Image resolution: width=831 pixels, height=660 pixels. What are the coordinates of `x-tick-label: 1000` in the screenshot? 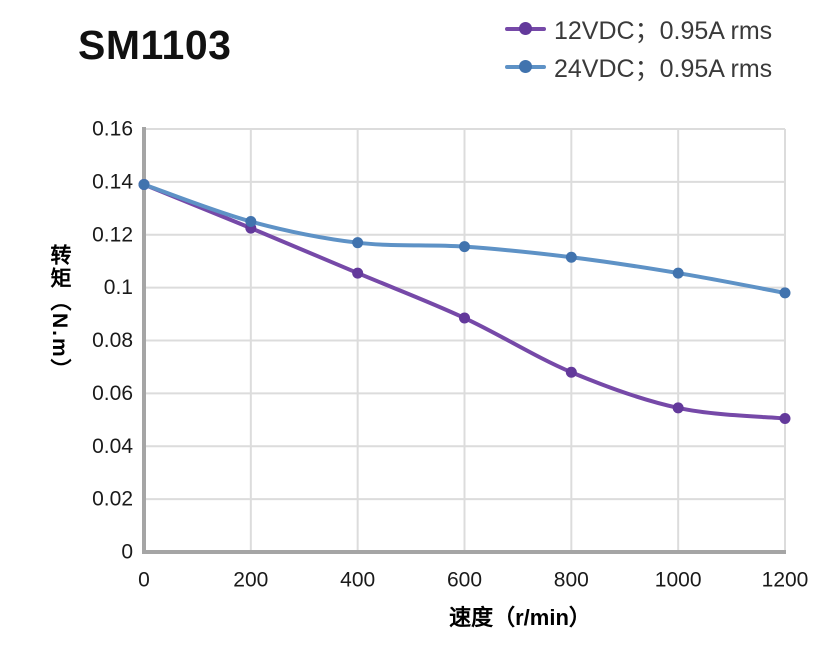 It's located at (678, 580).